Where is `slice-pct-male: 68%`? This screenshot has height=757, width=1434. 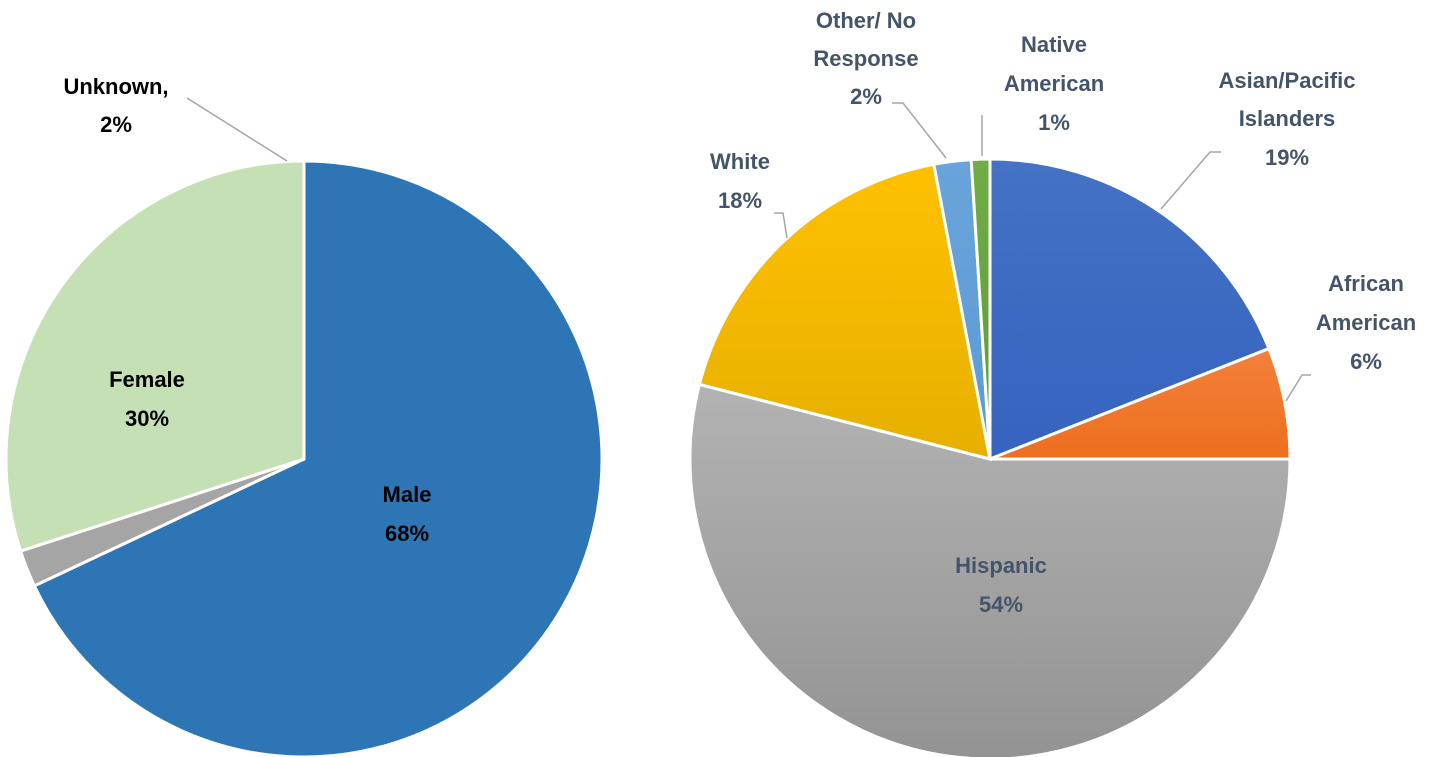
slice-pct-male: 68% is located at coordinates (407, 533).